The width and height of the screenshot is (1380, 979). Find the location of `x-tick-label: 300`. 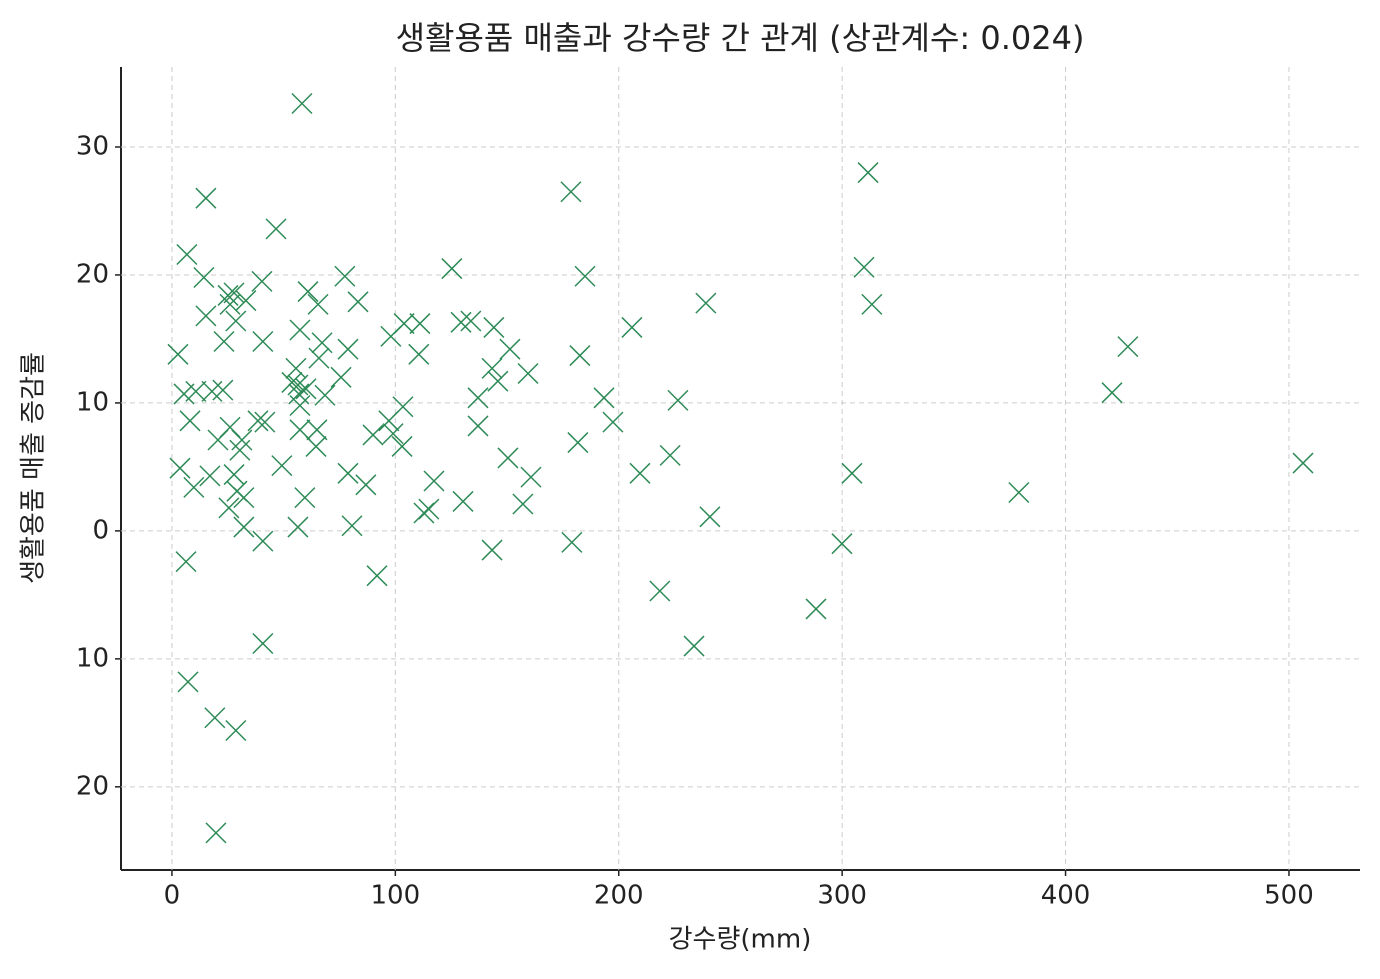

x-tick-label: 300 is located at coordinates (842, 896).